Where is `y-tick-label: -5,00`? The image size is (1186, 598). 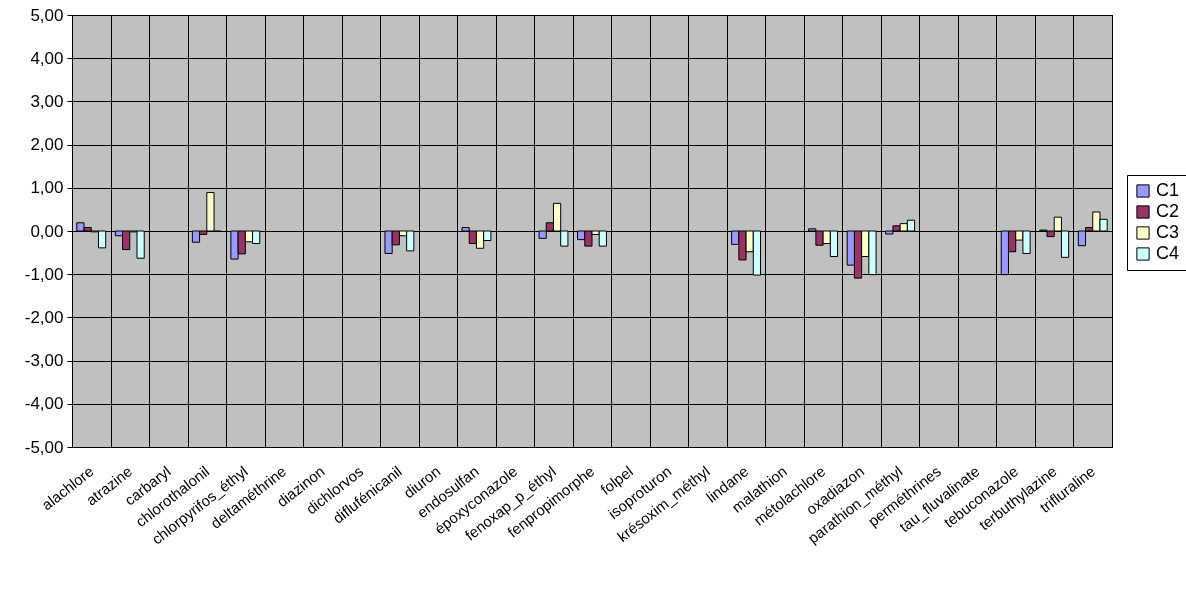
y-tick-label: -5,00 is located at coordinates (44, 447).